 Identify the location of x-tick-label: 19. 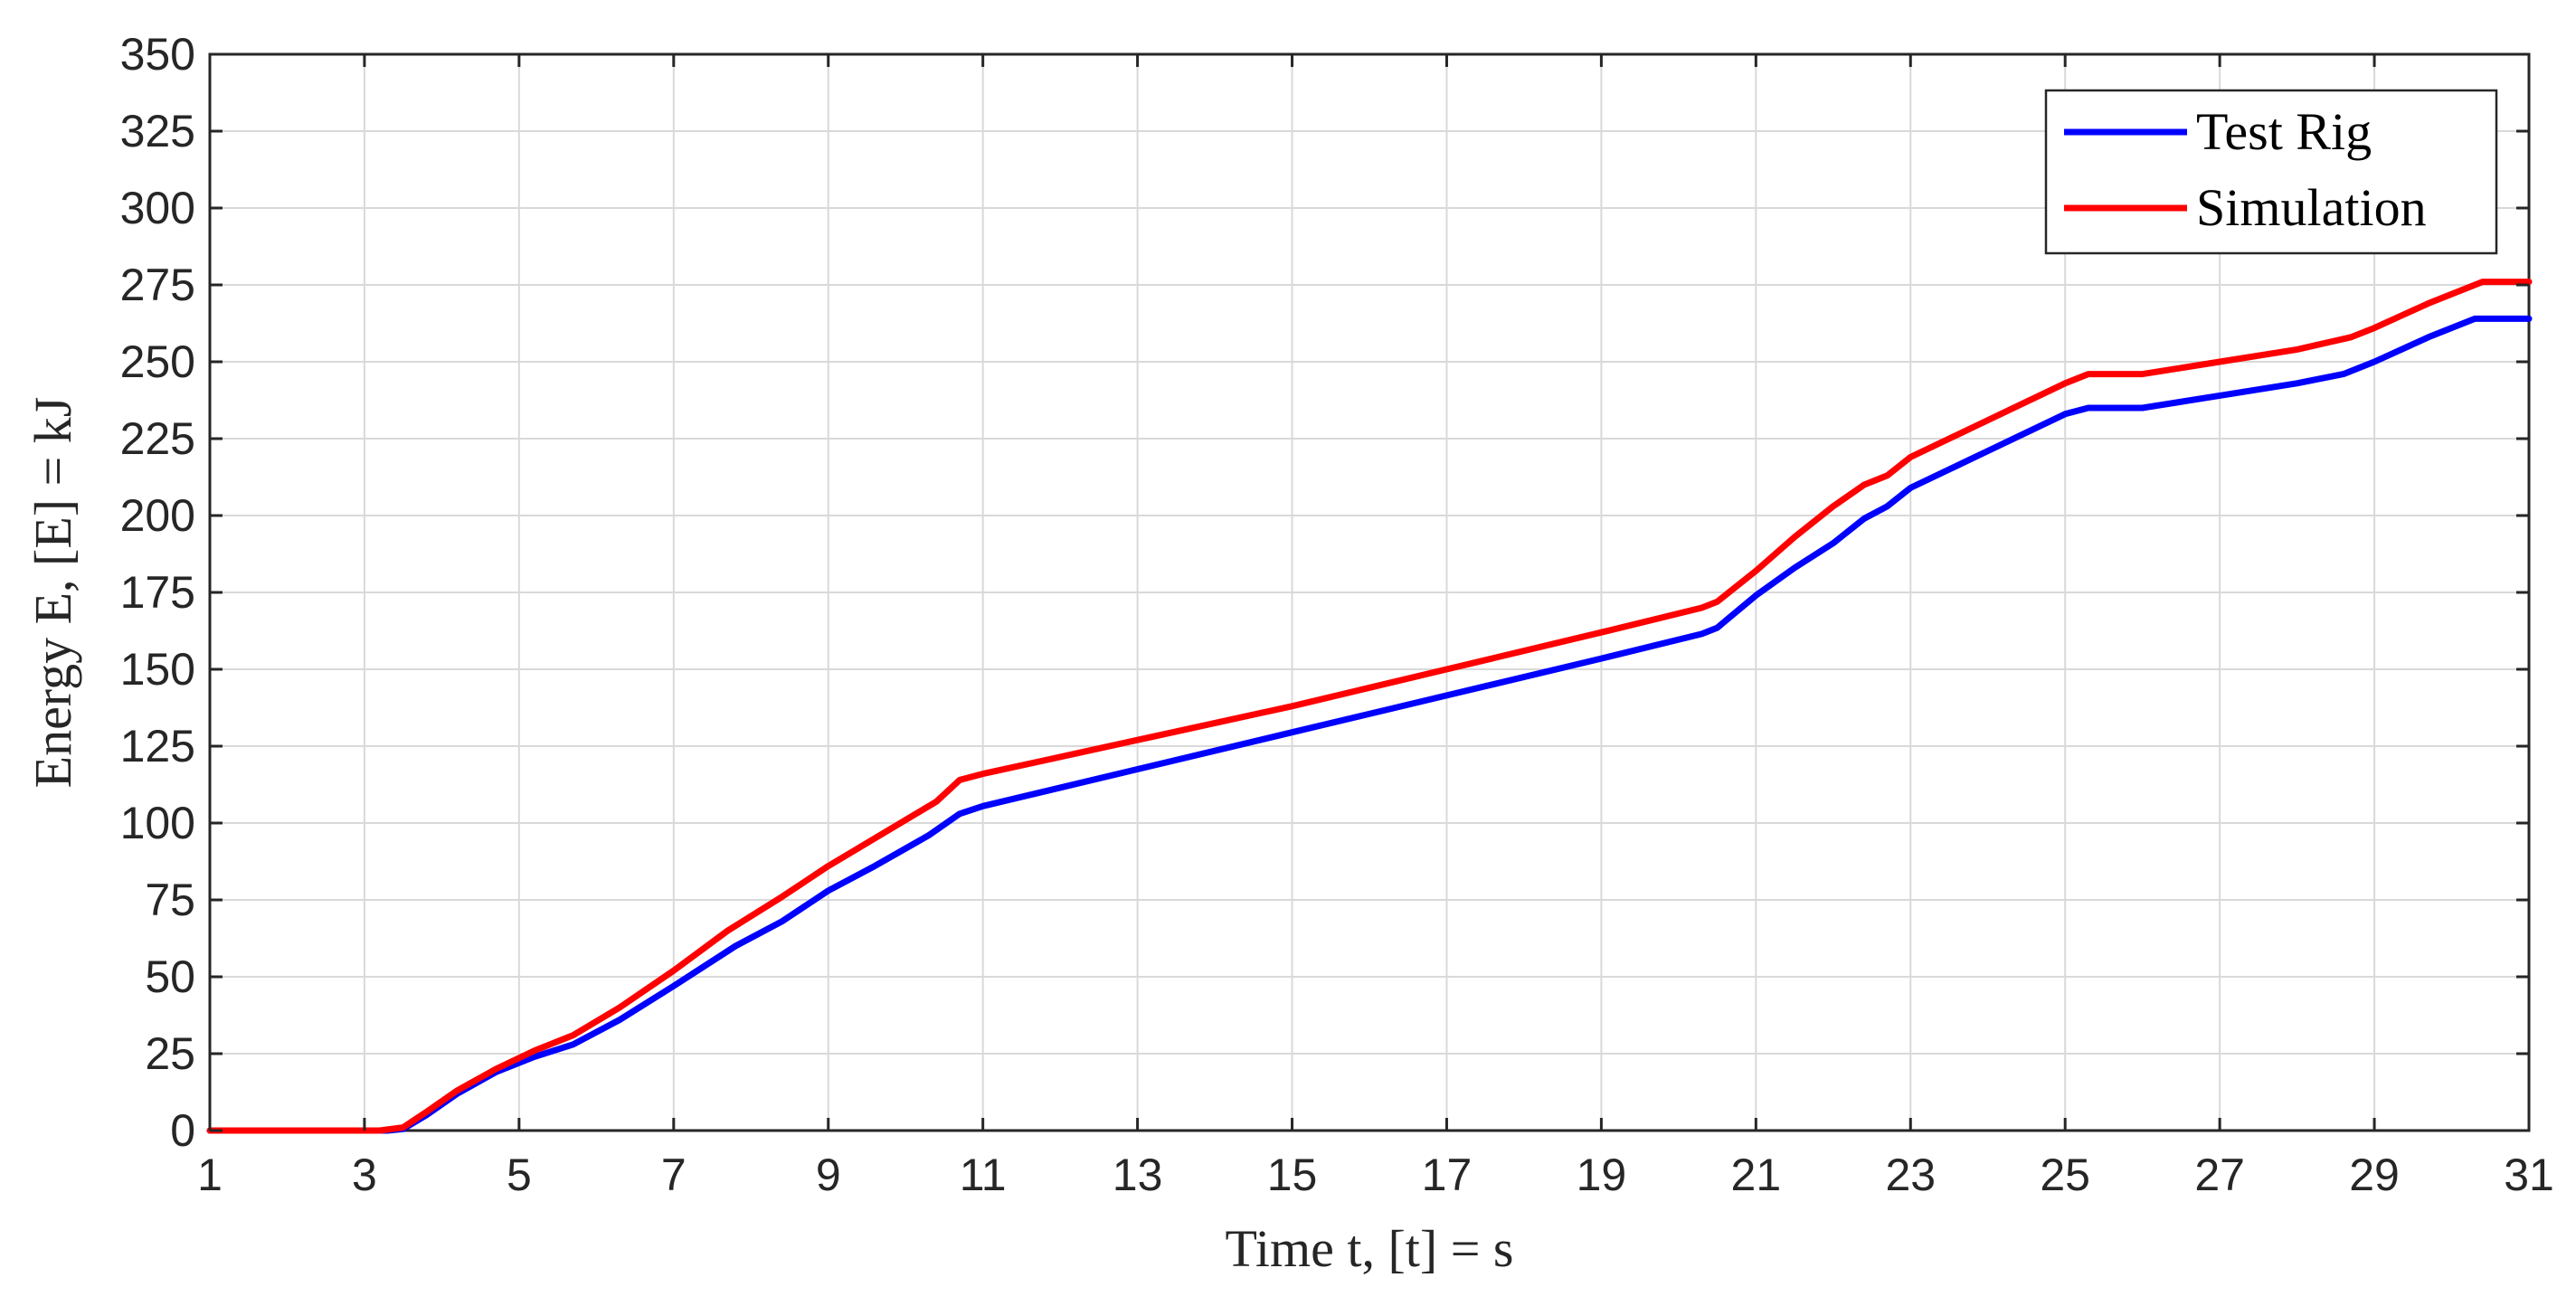
(1602, 1175).